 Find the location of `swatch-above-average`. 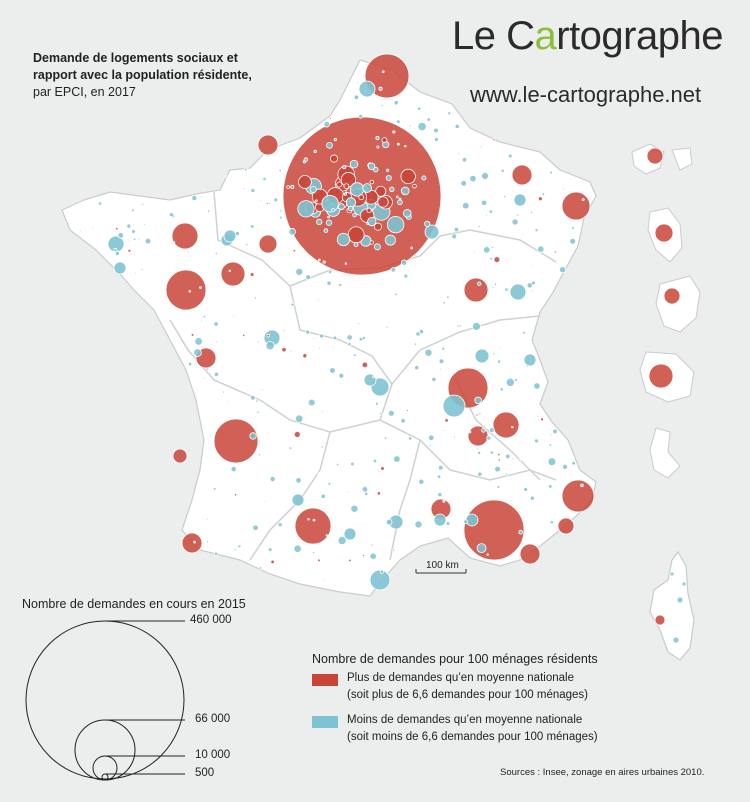

swatch-above-average is located at coordinates (325, 680).